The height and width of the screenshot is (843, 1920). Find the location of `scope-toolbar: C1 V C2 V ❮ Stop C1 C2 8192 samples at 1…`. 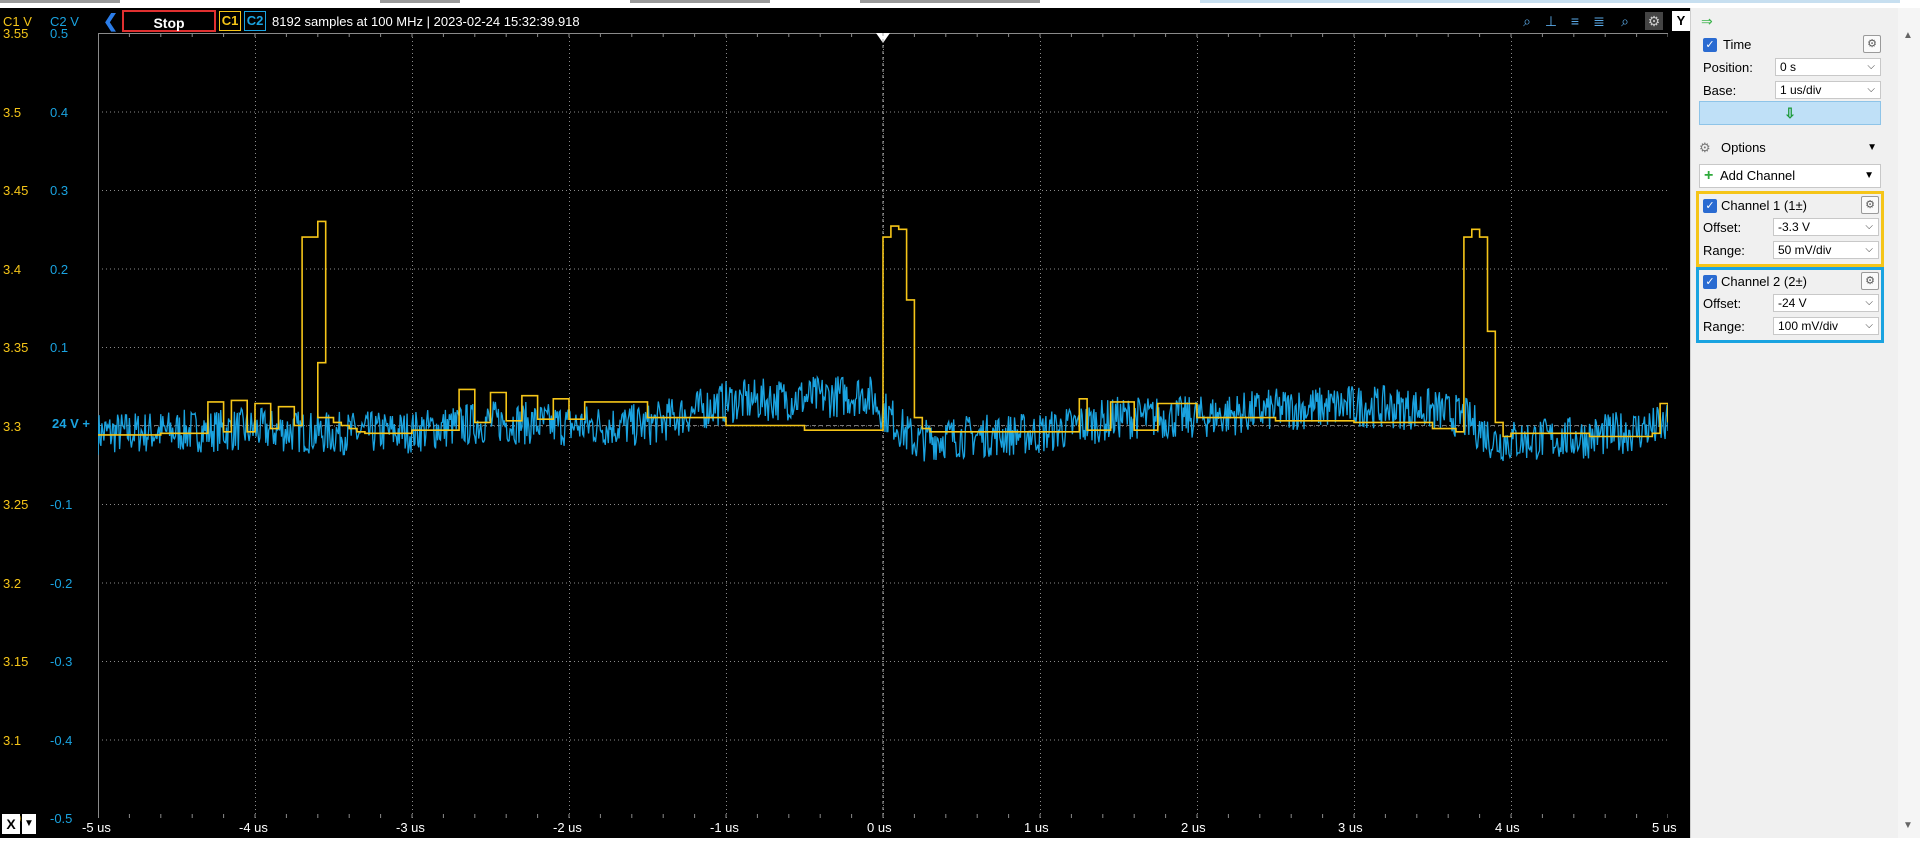

scope-toolbar: C1 V C2 V ❮ Stop C1 C2 8192 samples at 1… is located at coordinates (845, 21).